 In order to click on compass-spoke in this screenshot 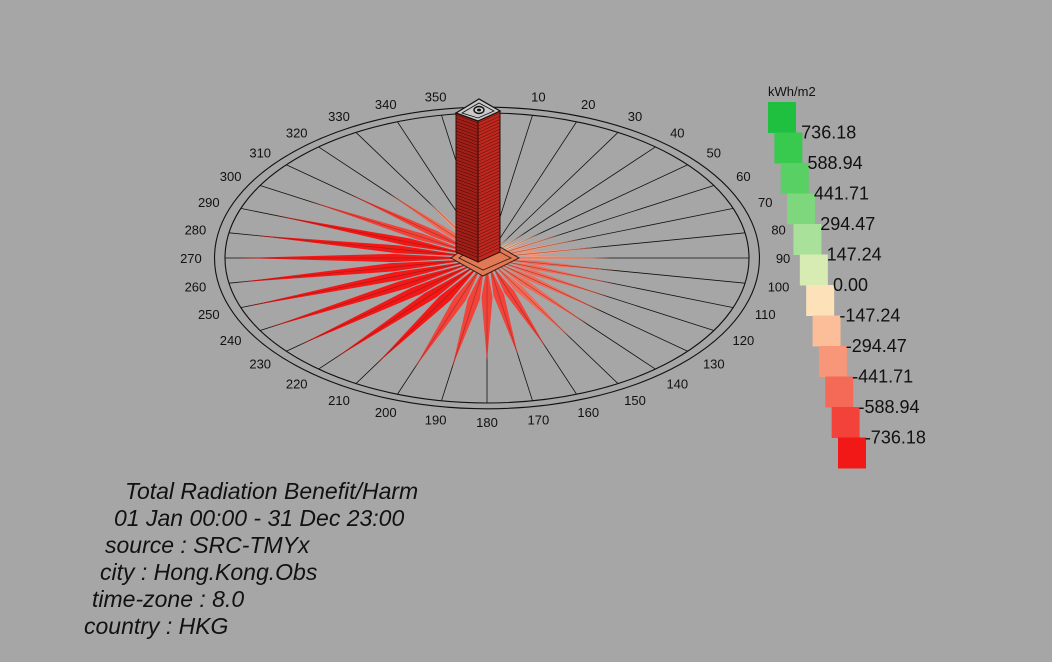, I will do `click(531, 190)`.